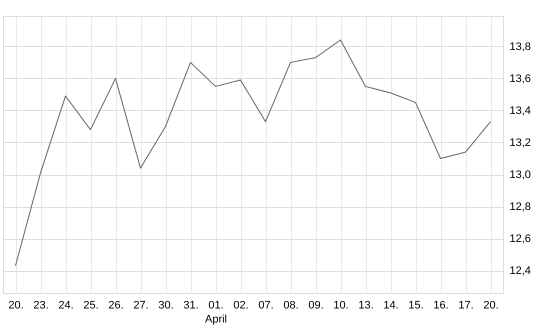  Describe the element at coordinates (341, 306) in the screenshot. I see `x-tick-label: 10.` at that location.